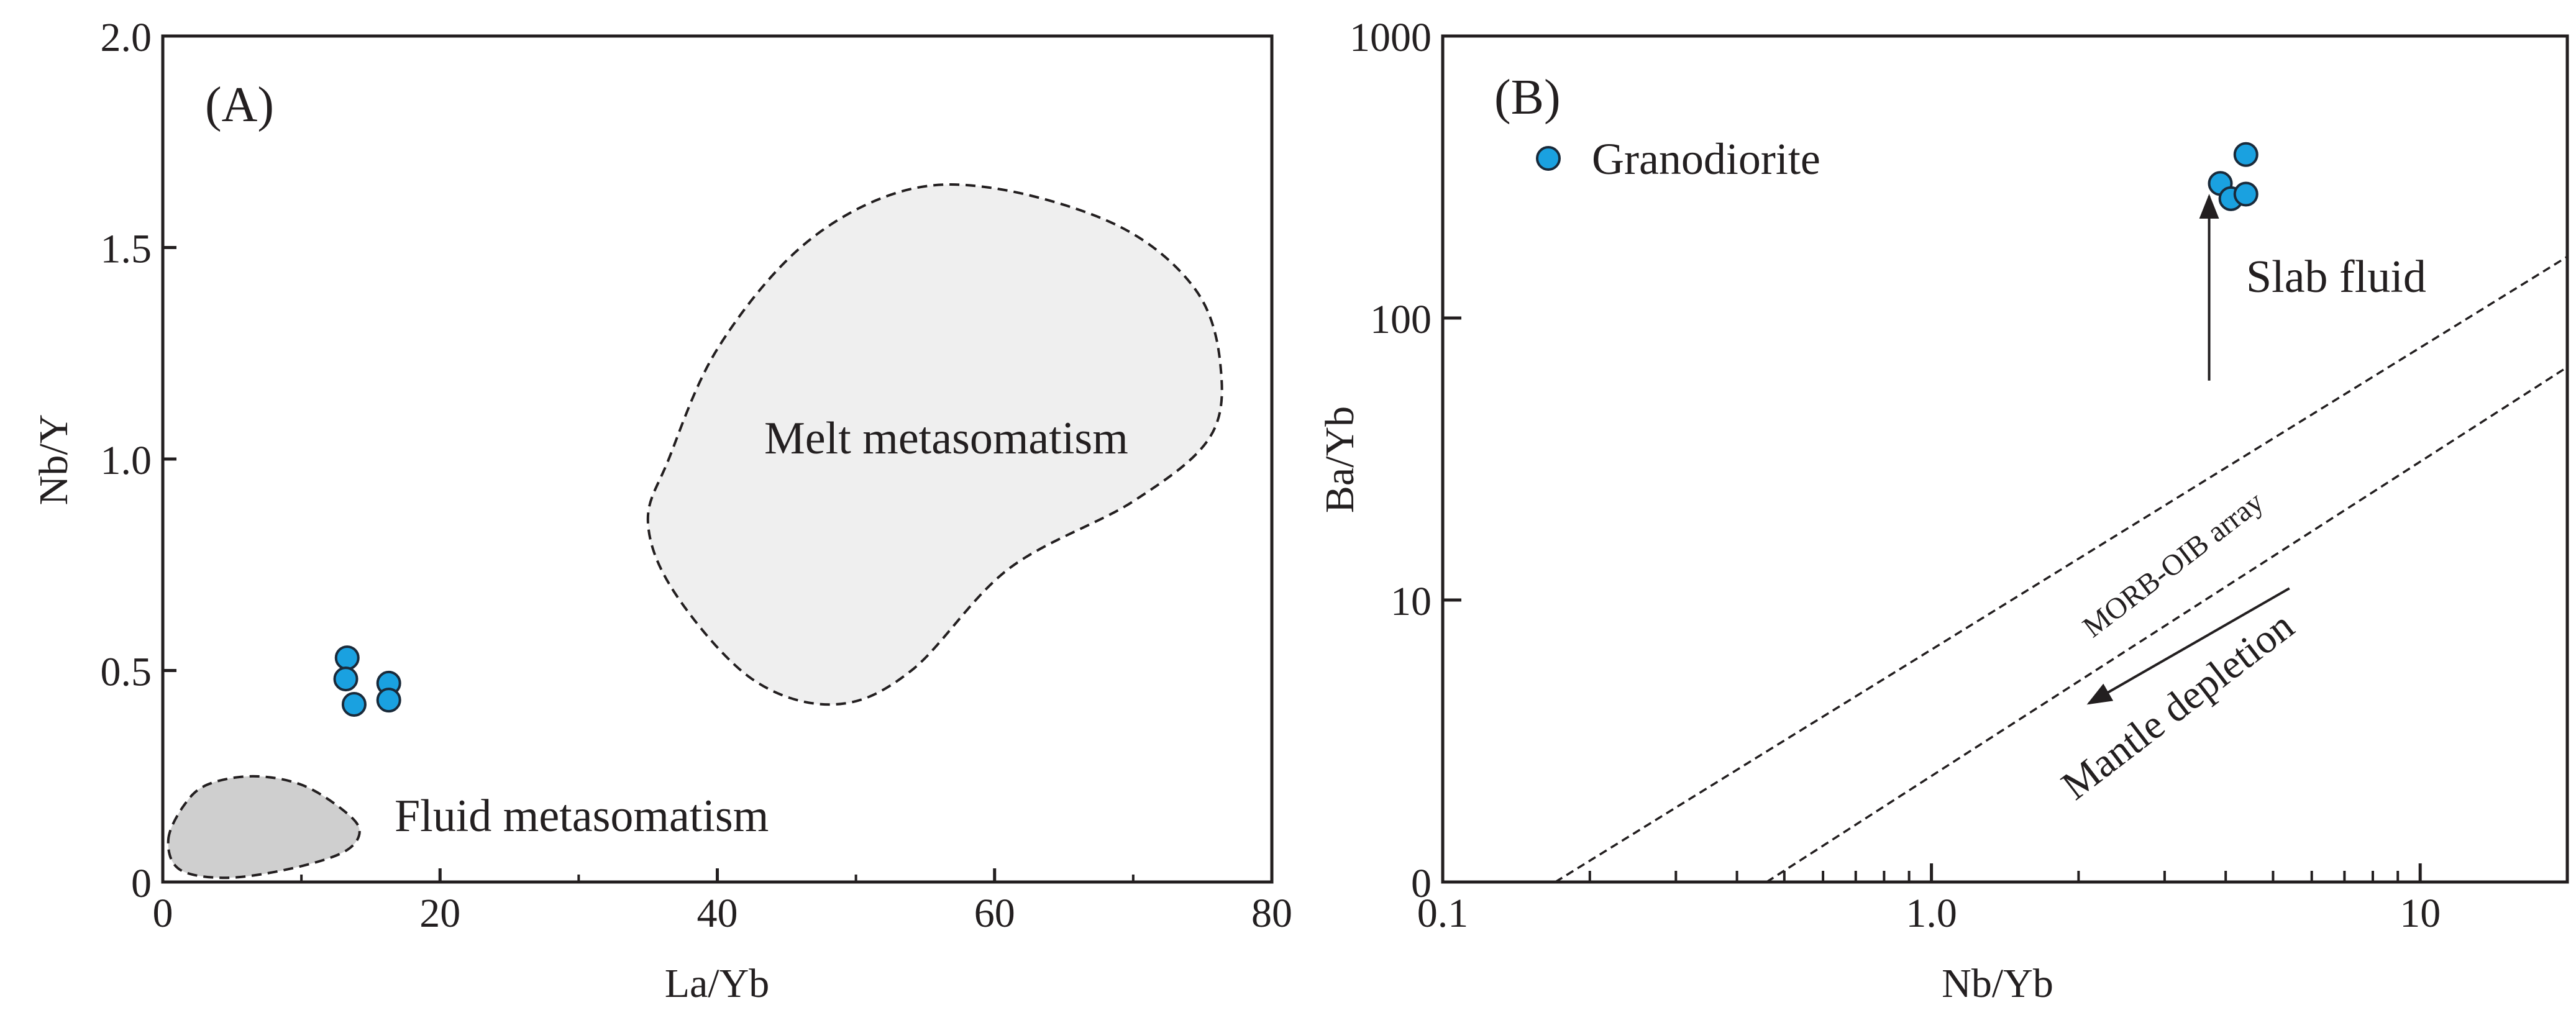 This screenshot has height=1023, width=2576. I want to click on x-tick-label-b: 1.0, so click(1931, 913).